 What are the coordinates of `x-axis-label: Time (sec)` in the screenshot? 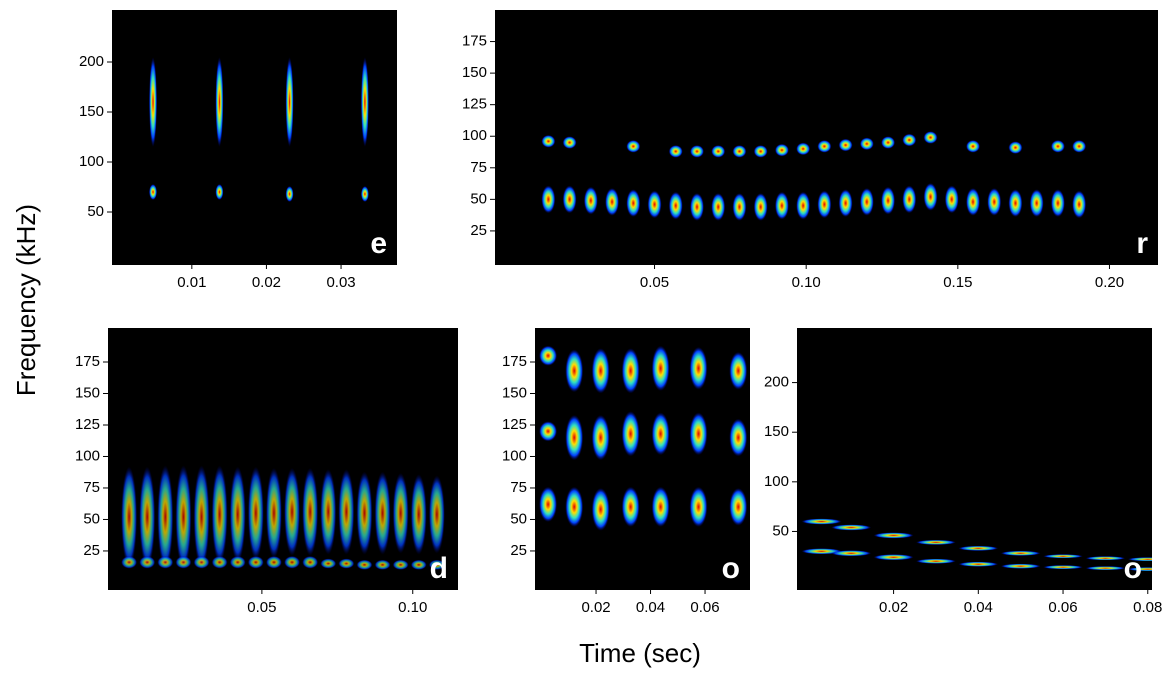 It's located at (640, 653).